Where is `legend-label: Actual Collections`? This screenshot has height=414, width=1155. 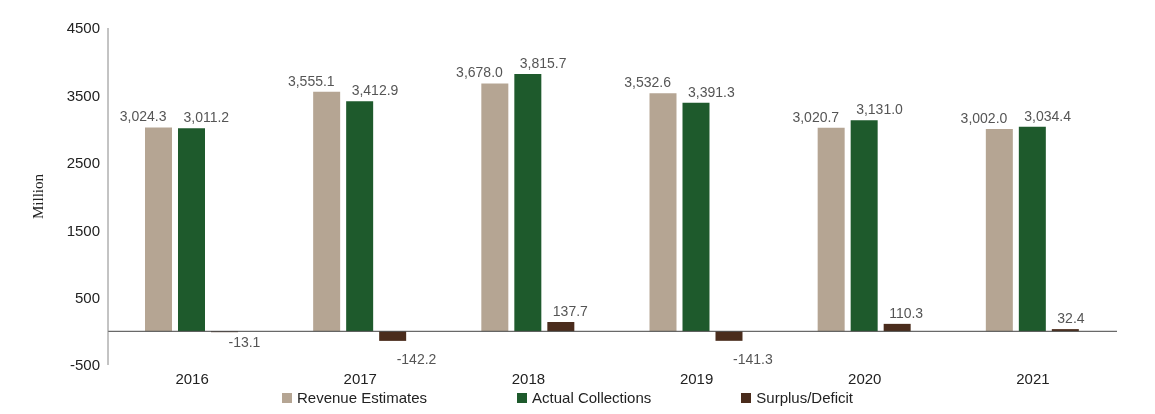
legend-label: Actual Collections is located at coordinates (592, 397).